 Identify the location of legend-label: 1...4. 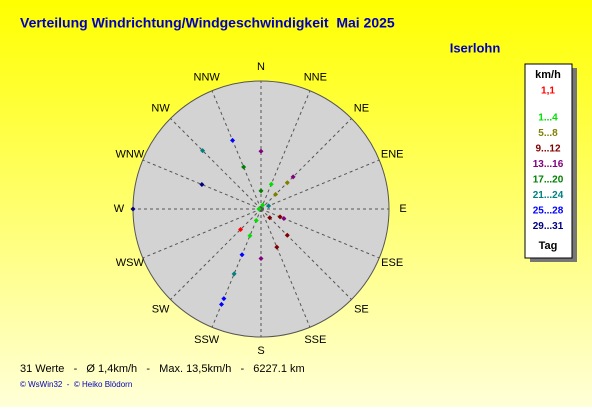
(548, 118).